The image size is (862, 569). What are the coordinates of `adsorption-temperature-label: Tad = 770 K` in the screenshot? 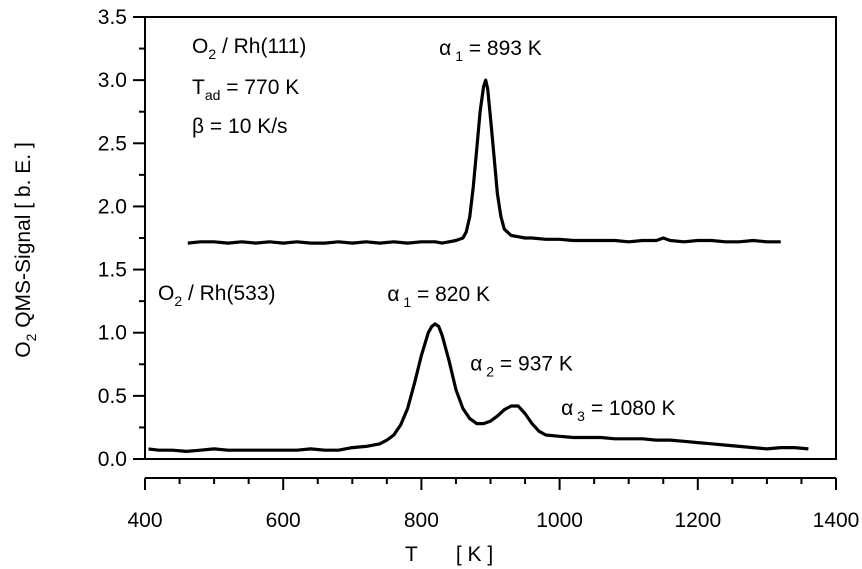 It's located at (245, 89).